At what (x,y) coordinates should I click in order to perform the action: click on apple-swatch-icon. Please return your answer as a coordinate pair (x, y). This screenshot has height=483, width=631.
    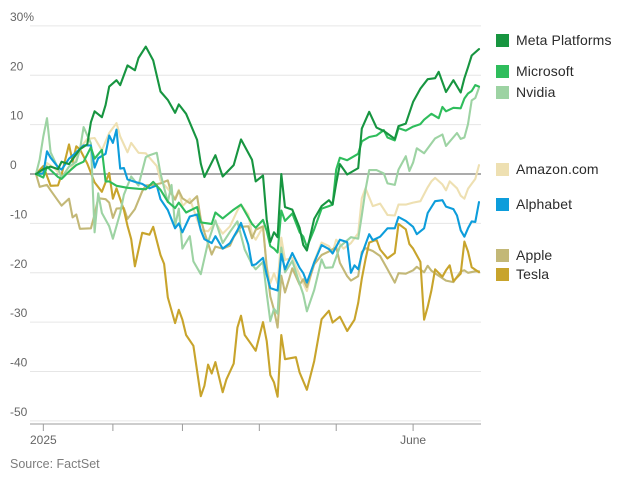
    Looking at the image, I should click on (502, 255).